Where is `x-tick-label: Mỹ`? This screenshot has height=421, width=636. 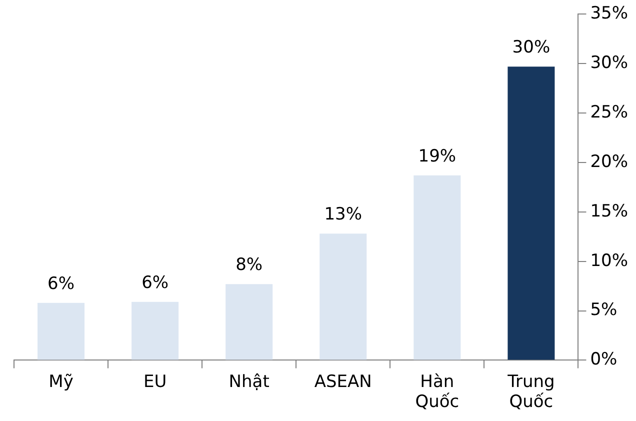
x-tick-label: Mỹ is located at coordinates (61, 382).